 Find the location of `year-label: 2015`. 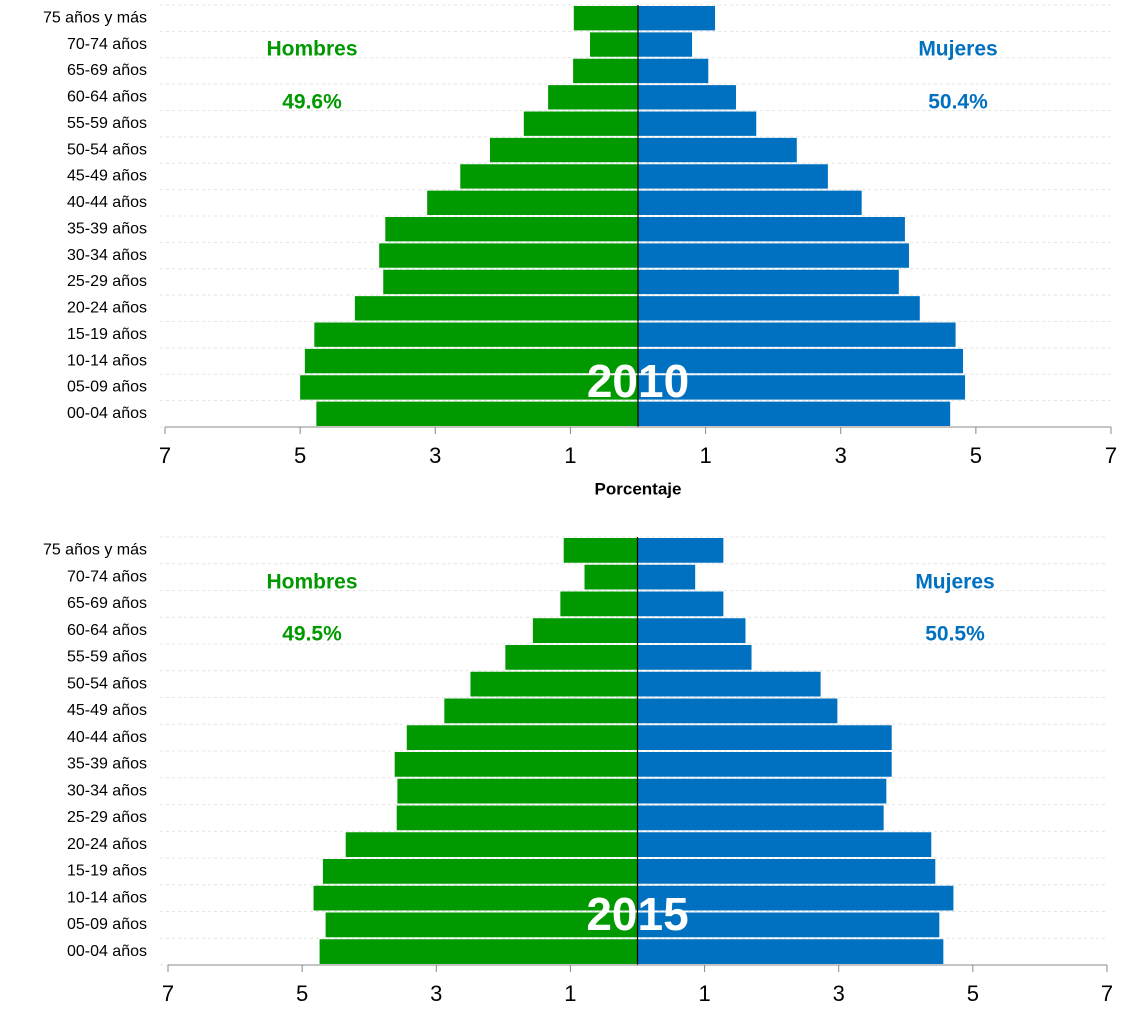

year-label: 2015 is located at coordinates (637, 914).